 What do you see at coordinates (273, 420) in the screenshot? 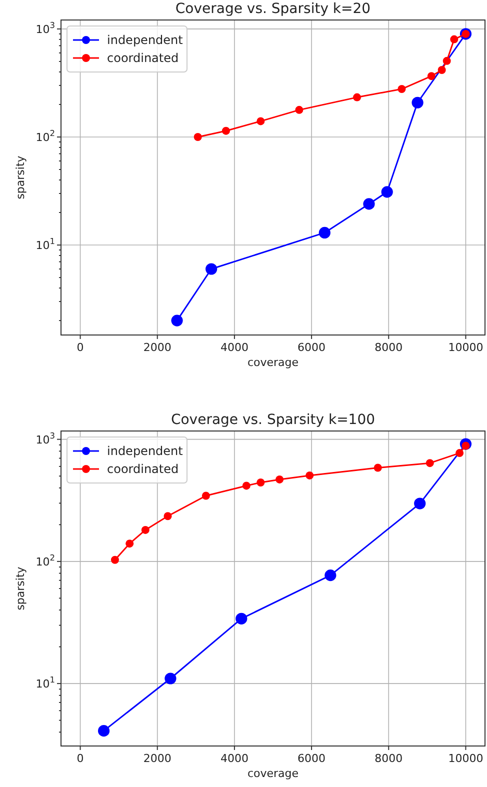
I see `chart-title: Coverage vs. Sparsity k=100` at bounding box center [273, 420].